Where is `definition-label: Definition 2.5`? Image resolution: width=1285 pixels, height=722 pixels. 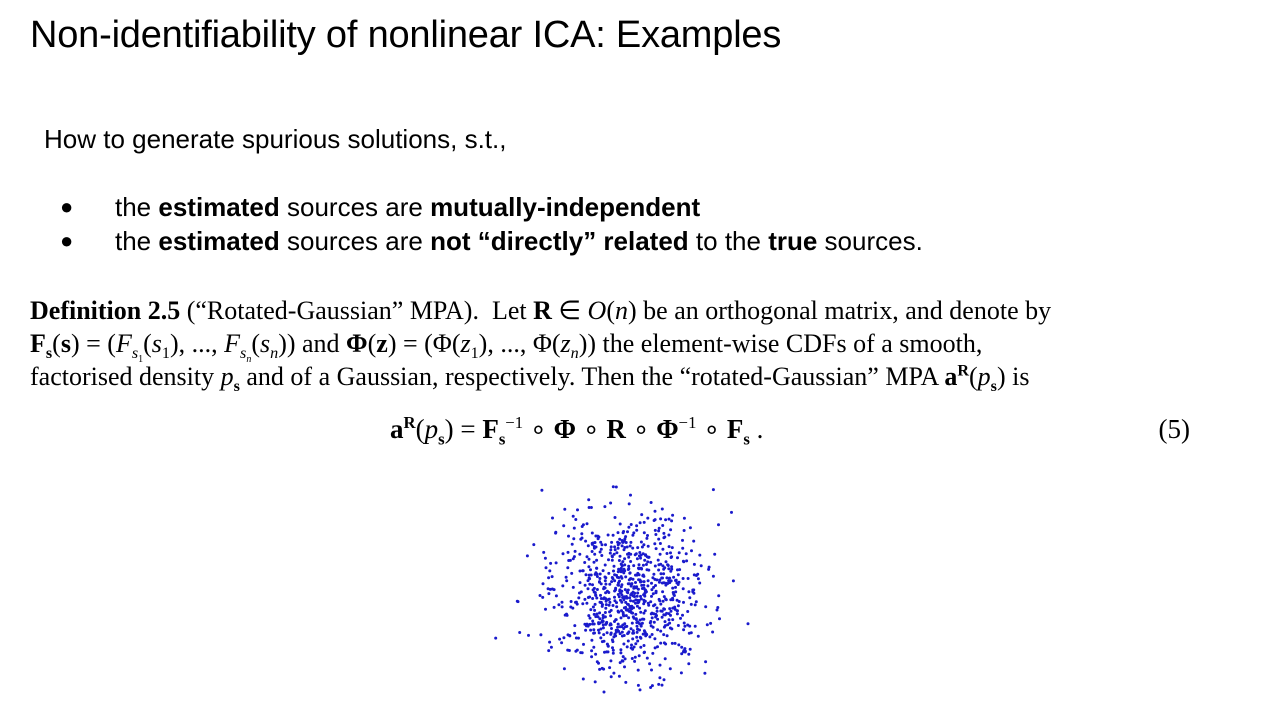
definition-label: Definition 2.5 is located at coordinates (105, 310).